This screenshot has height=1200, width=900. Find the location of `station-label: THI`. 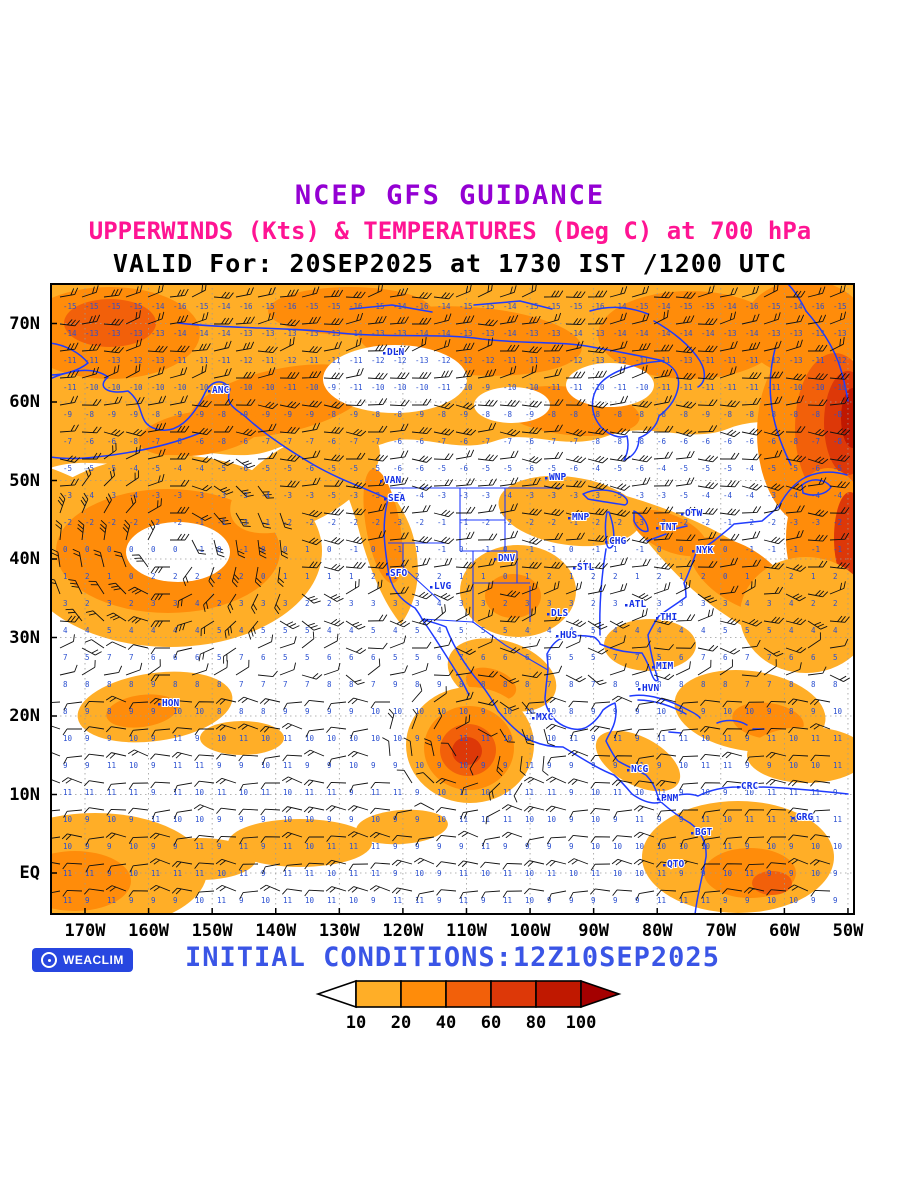

station-label: THI is located at coordinates (667, 617).